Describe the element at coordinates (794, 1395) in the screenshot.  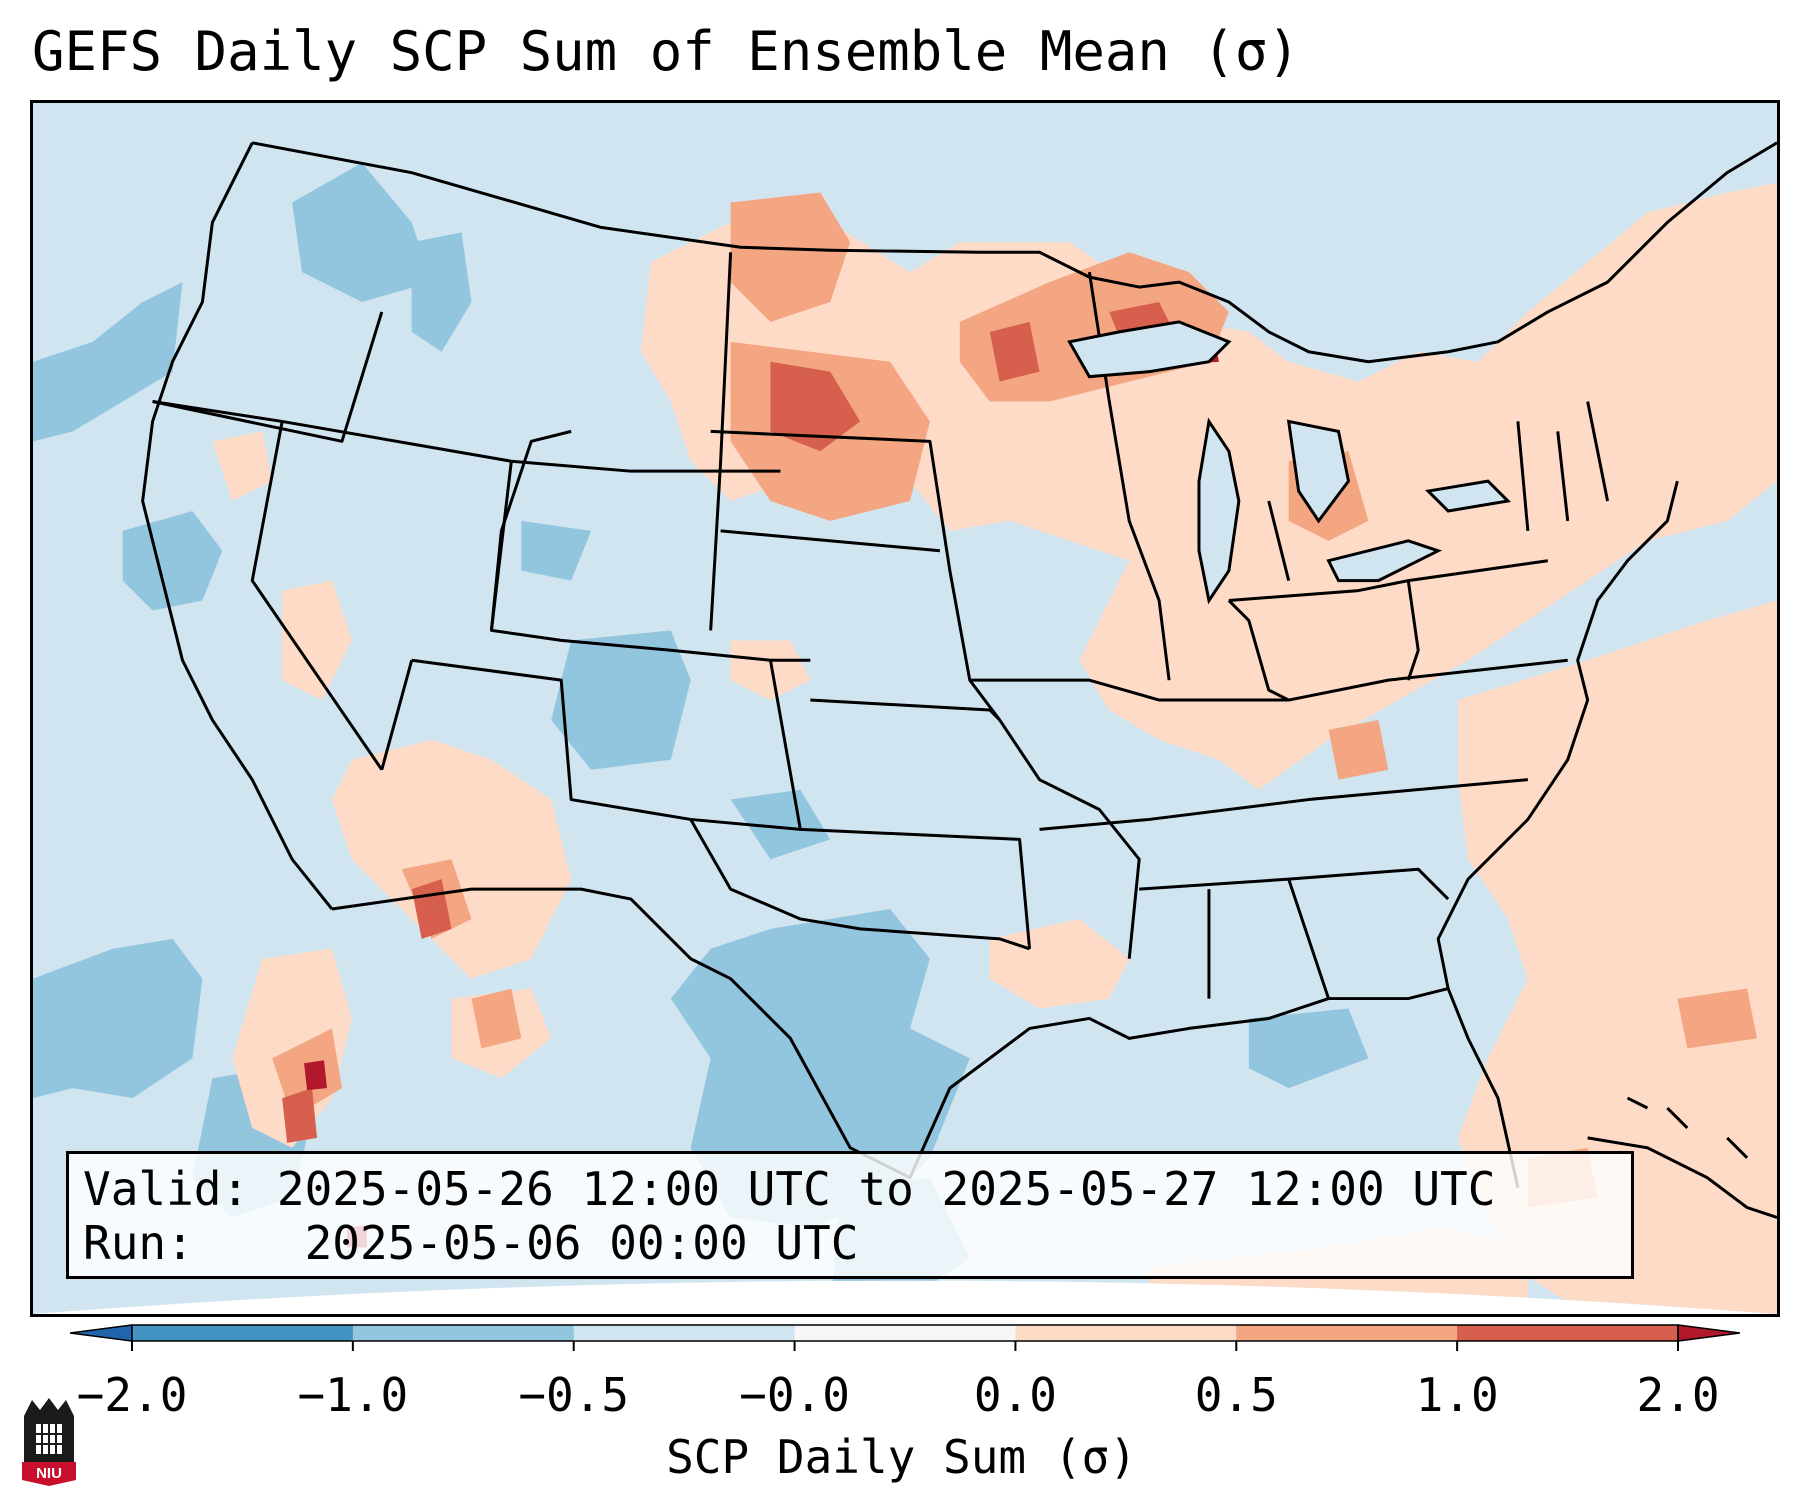
I see `colorbar-tick-label: −0.0` at that location.